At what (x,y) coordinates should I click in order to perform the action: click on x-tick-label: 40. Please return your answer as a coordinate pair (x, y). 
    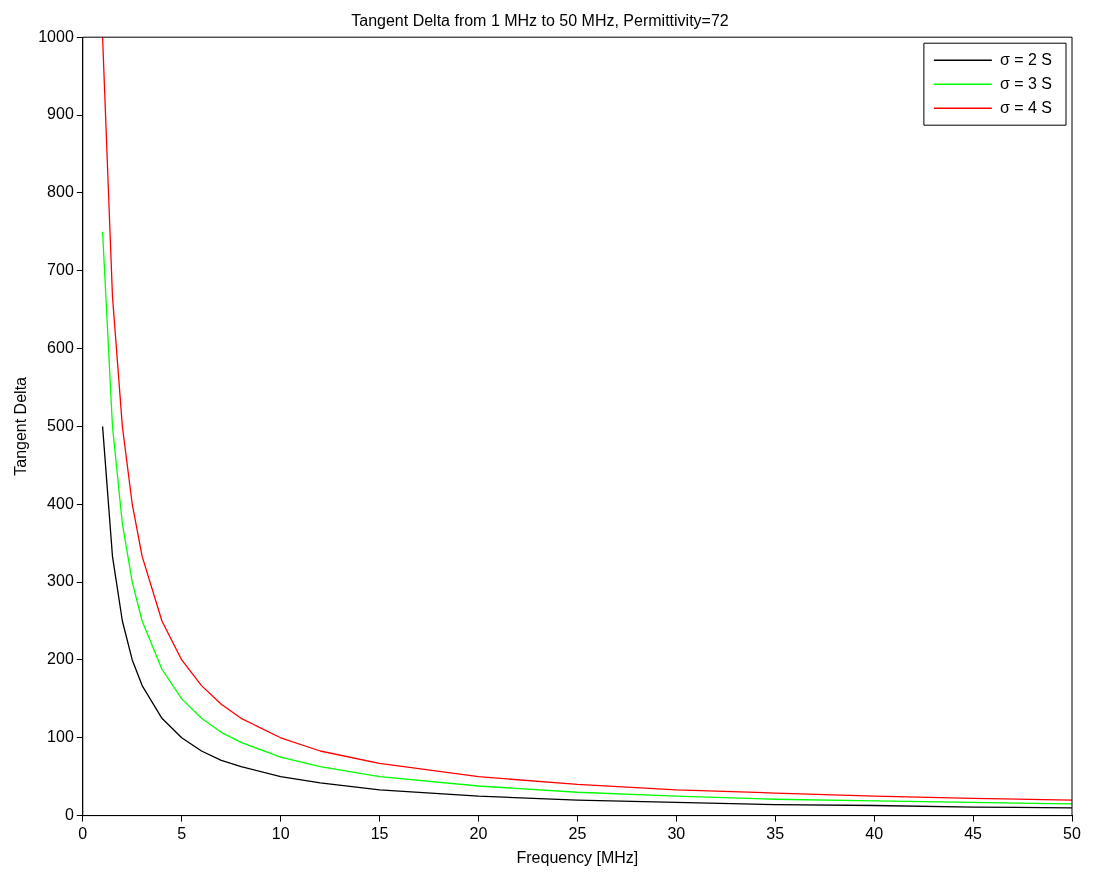
    Looking at the image, I should click on (874, 833).